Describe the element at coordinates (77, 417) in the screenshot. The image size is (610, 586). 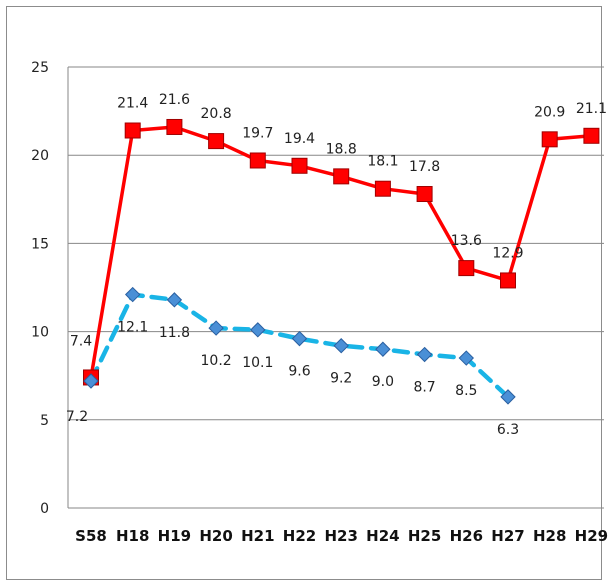
I see `data-label: 7.2` at that location.